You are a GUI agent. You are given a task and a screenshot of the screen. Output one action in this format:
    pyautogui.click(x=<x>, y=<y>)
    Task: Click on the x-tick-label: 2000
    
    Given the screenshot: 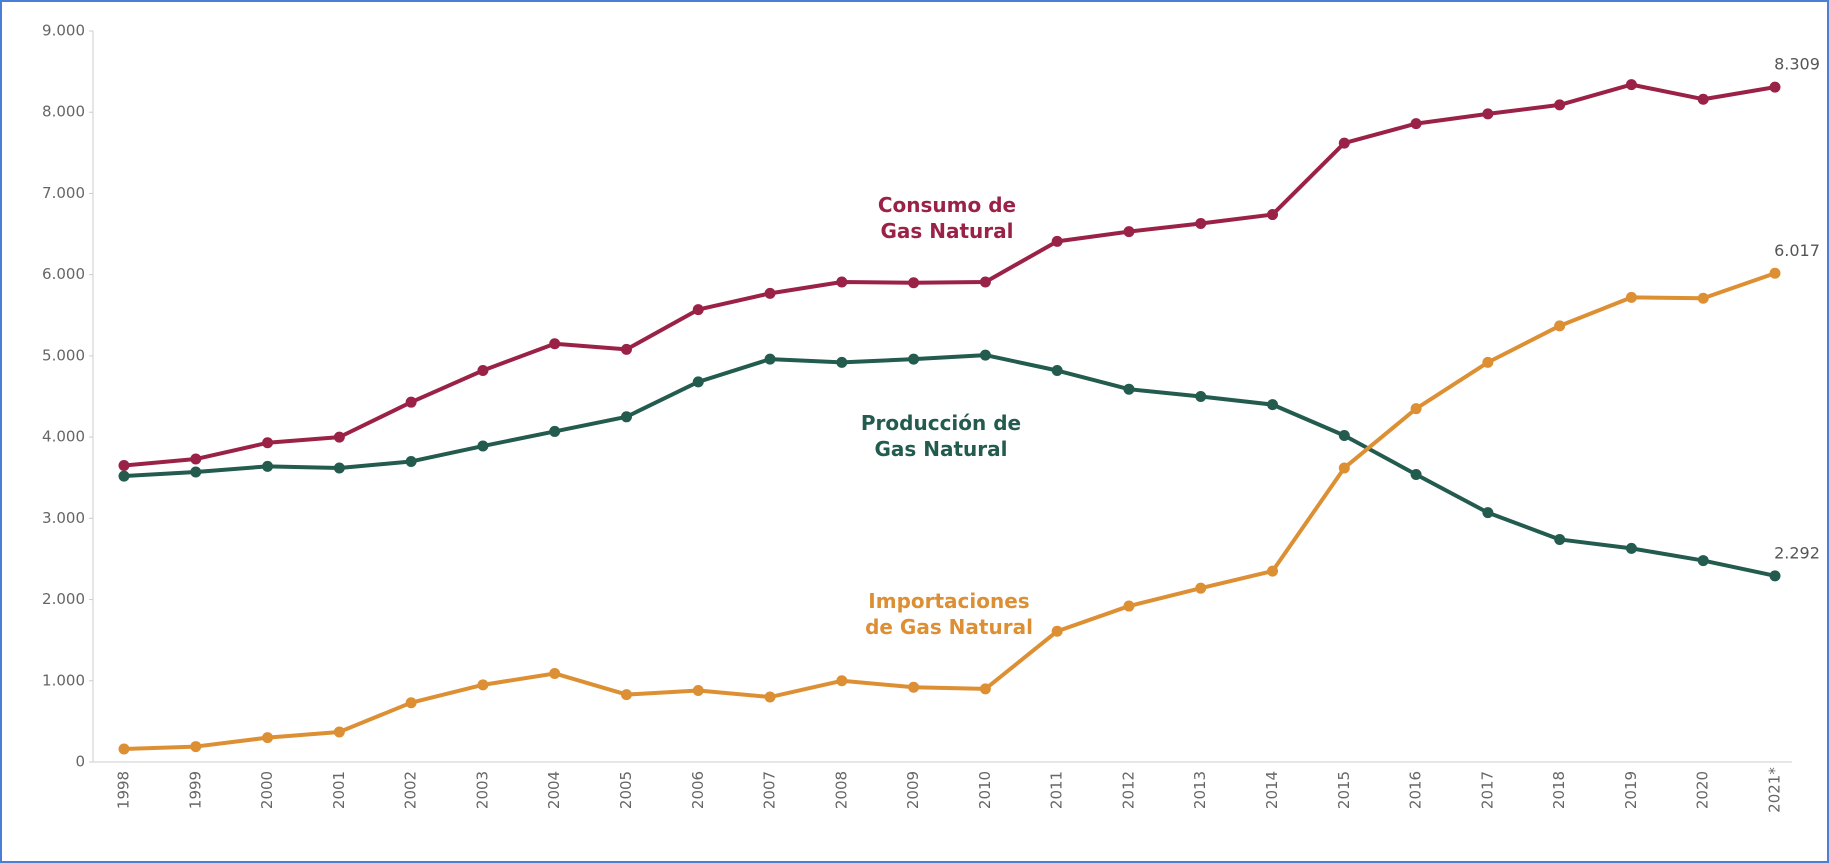 What is the action you would take?
    pyautogui.click(x=267, y=790)
    